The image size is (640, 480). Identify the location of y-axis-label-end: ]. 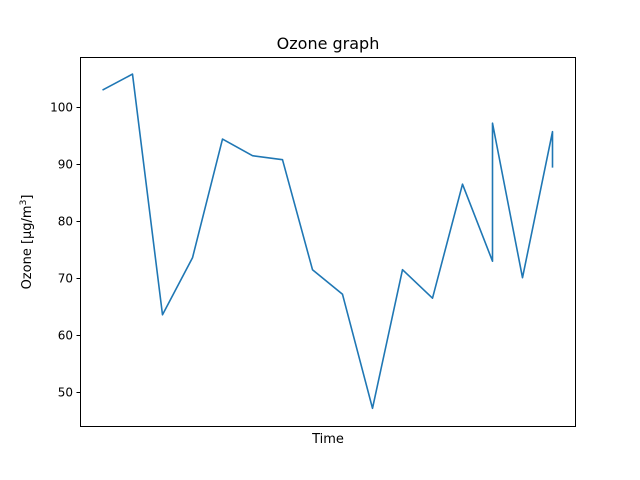
(27, 197).